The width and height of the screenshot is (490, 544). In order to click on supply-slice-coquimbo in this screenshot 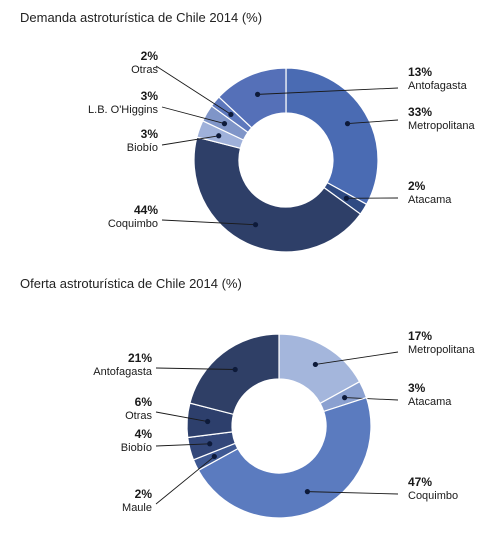, I will do `click(284, 457)`.